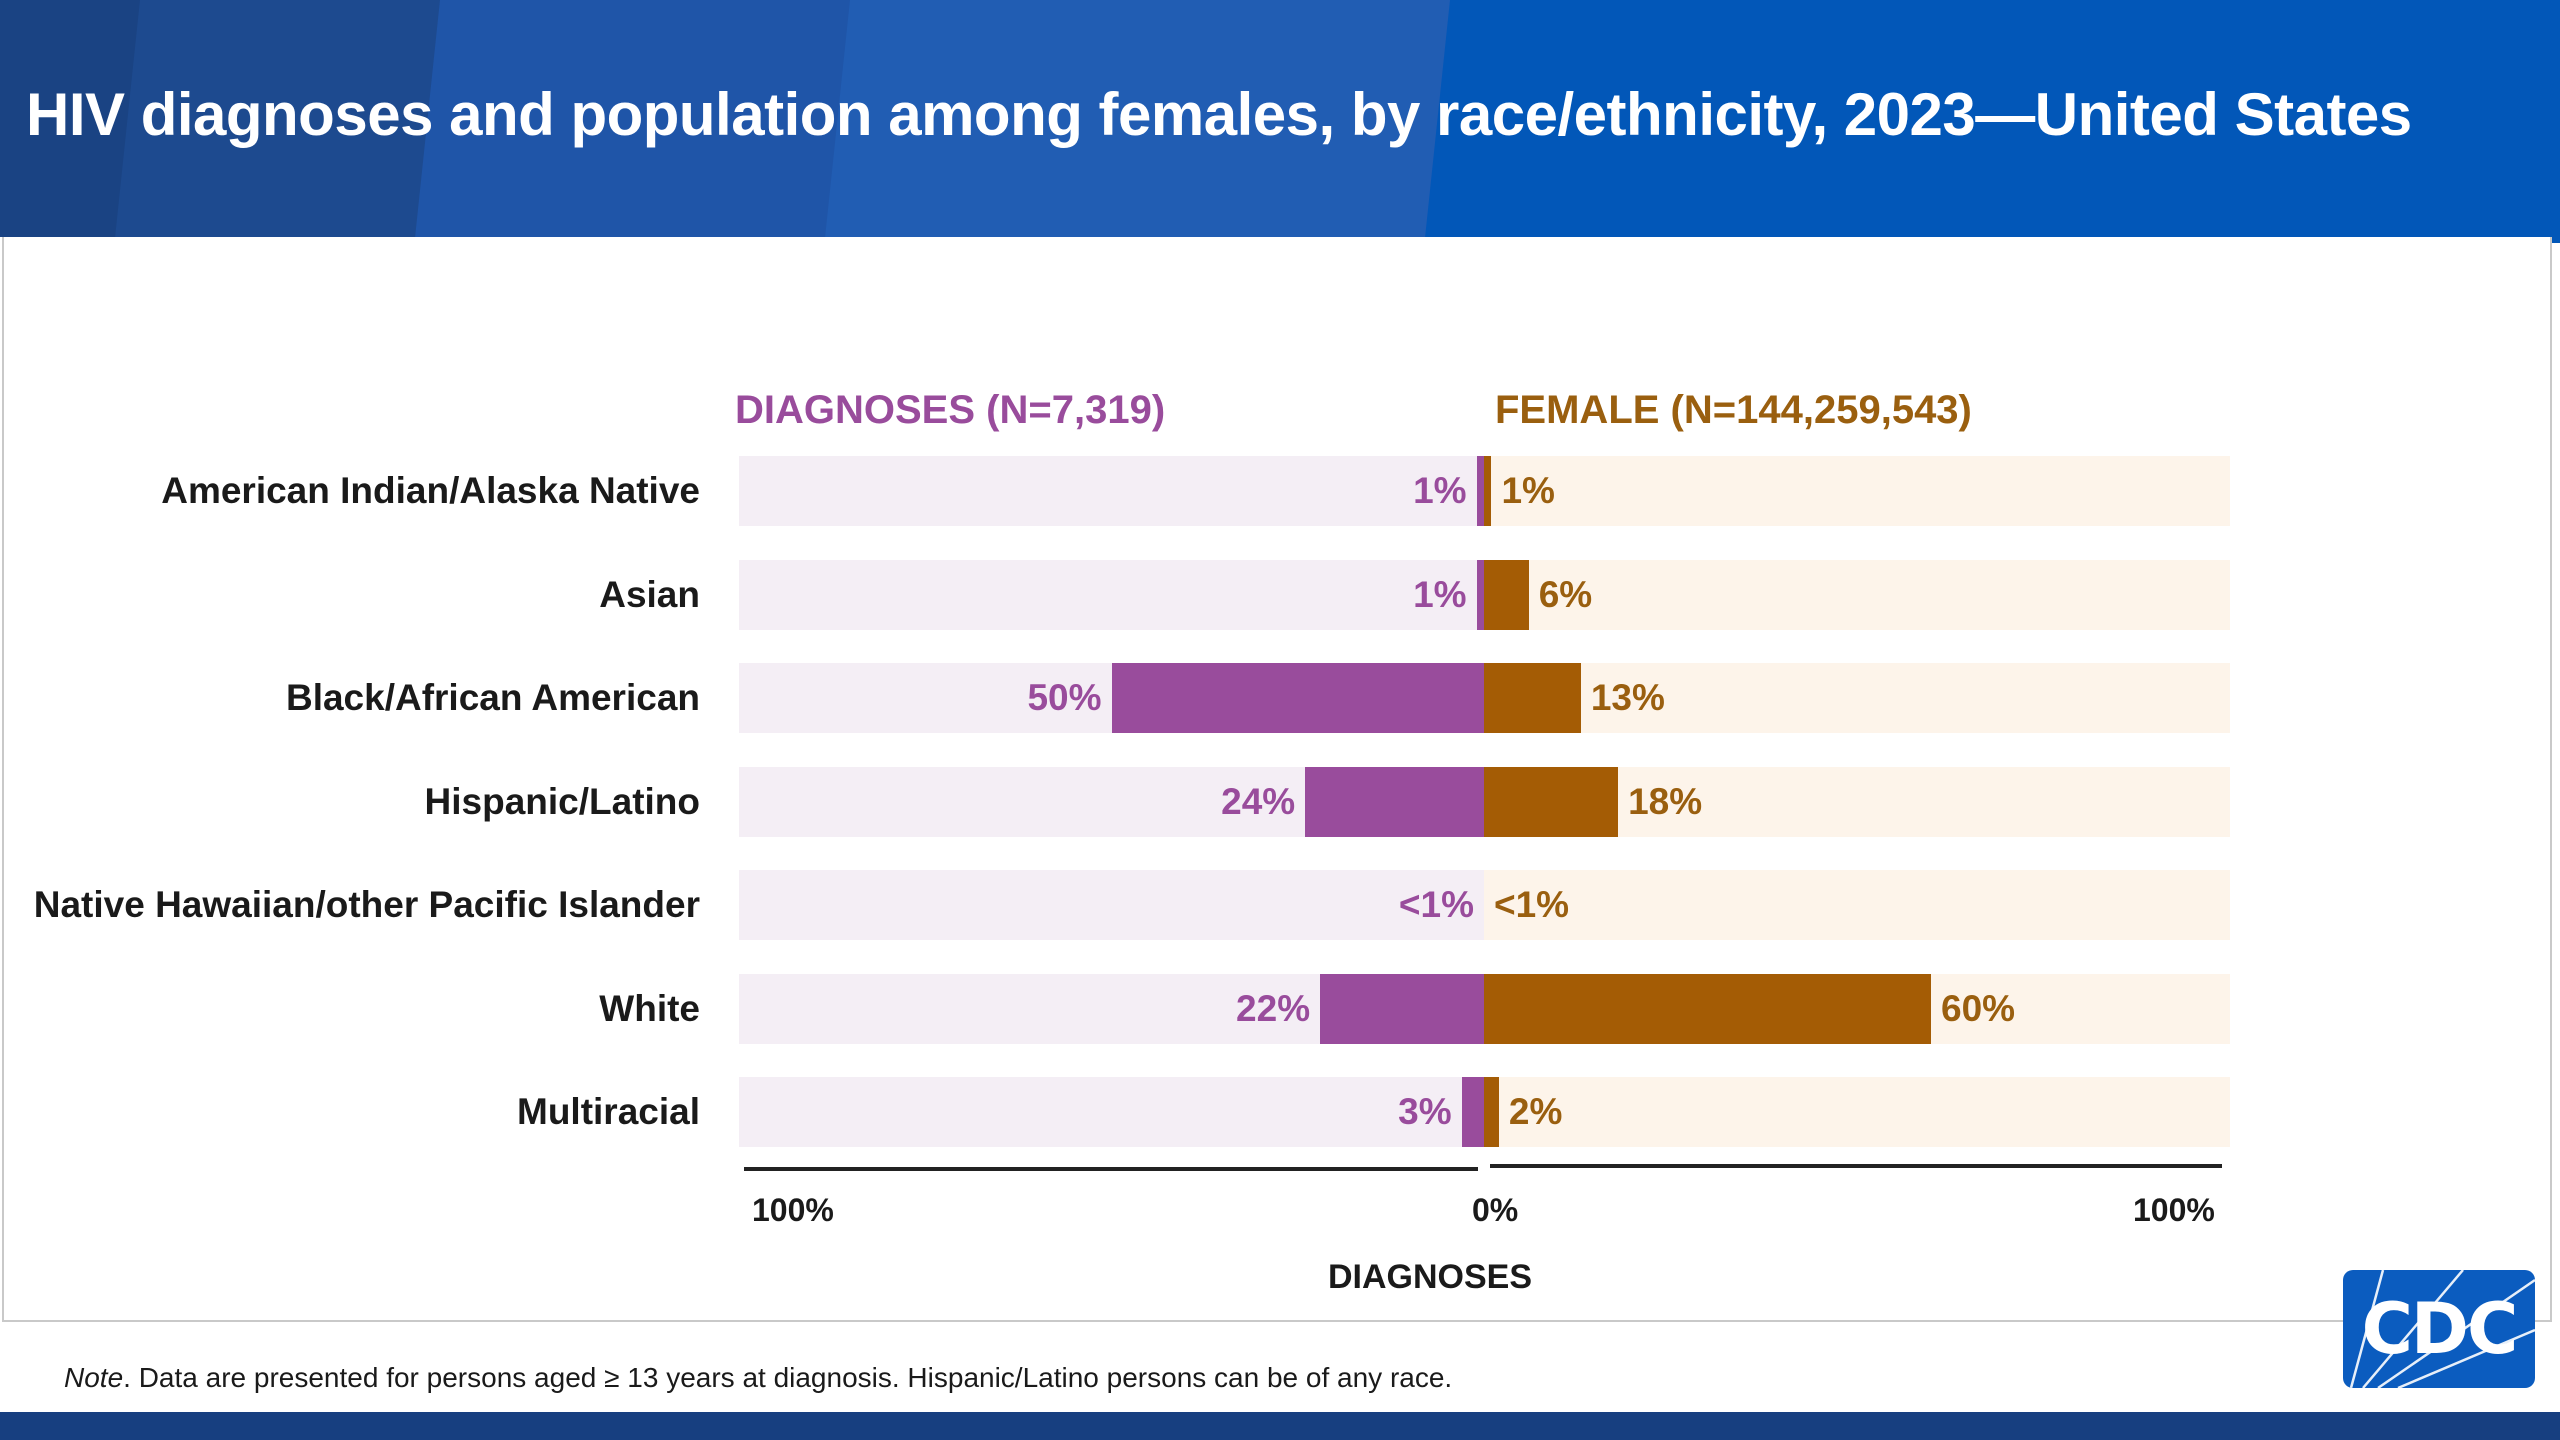 This screenshot has height=1440, width=2560. What do you see at coordinates (1425, 1111) in the screenshot?
I see `diagnoses-value-label: 3%` at bounding box center [1425, 1111].